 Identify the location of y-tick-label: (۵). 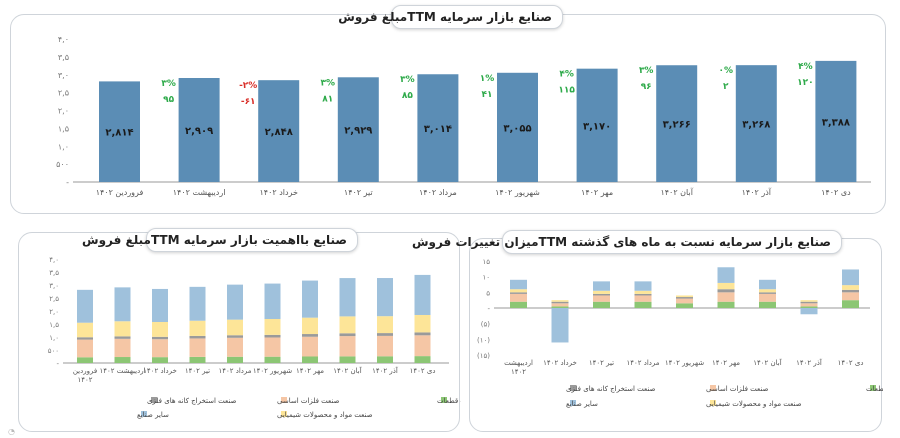
(485, 325).